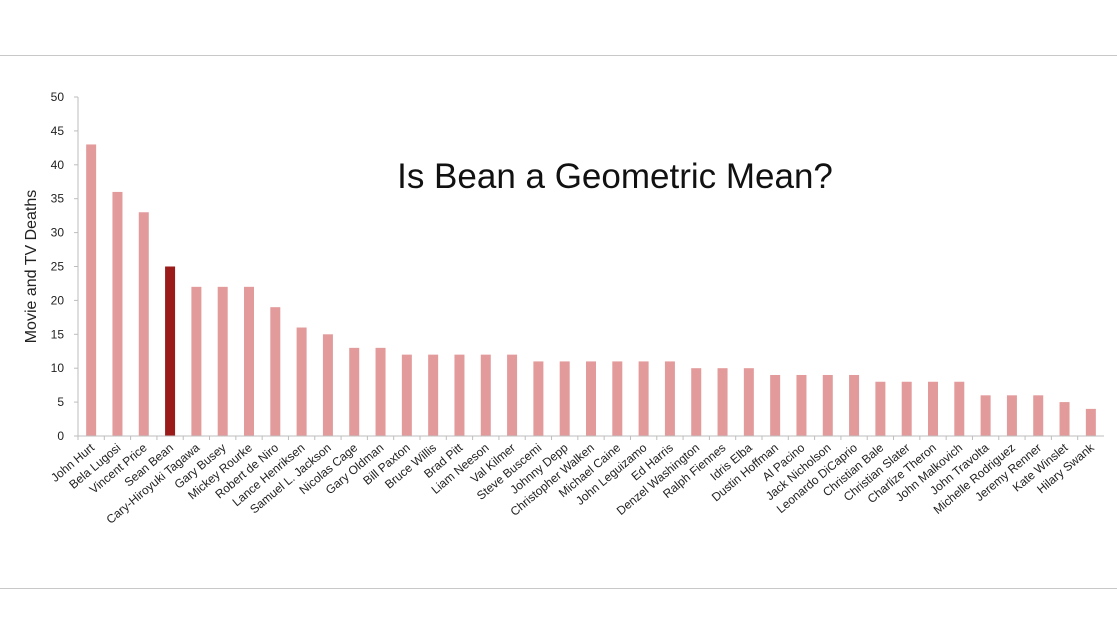 Image resolution: width=1117 pixels, height=625 pixels. Describe the element at coordinates (31, 267) in the screenshot. I see `y-axis-title: Movie and TV Deaths` at that location.